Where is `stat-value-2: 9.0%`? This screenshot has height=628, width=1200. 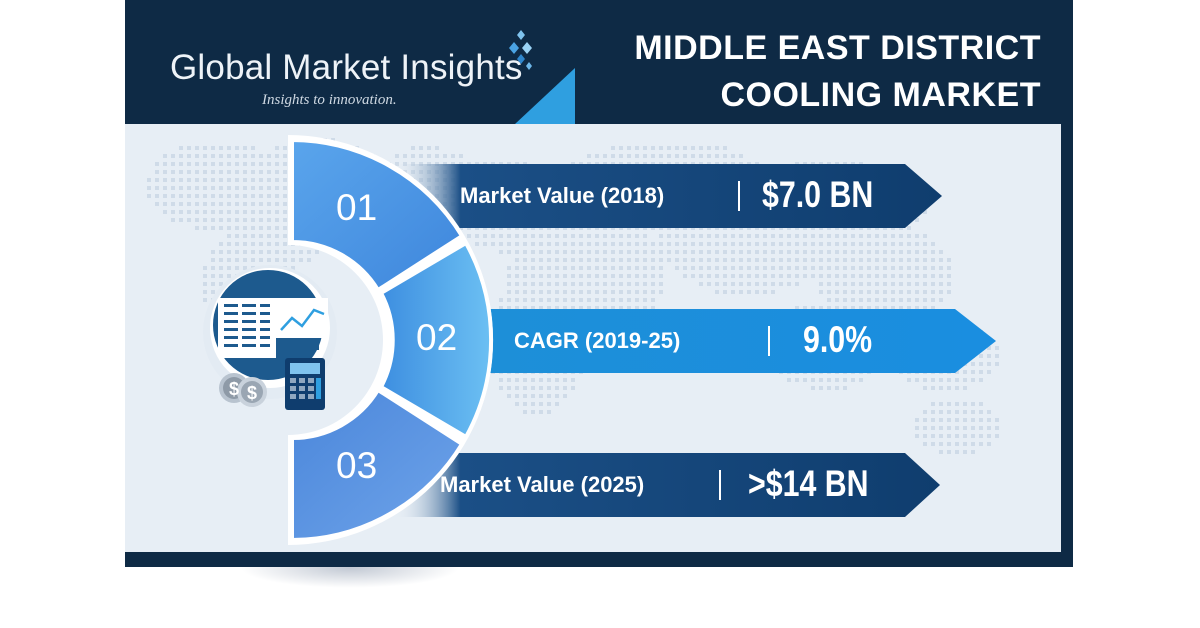
stat-value-2: 9.0% is located at coordinates (838, 339).